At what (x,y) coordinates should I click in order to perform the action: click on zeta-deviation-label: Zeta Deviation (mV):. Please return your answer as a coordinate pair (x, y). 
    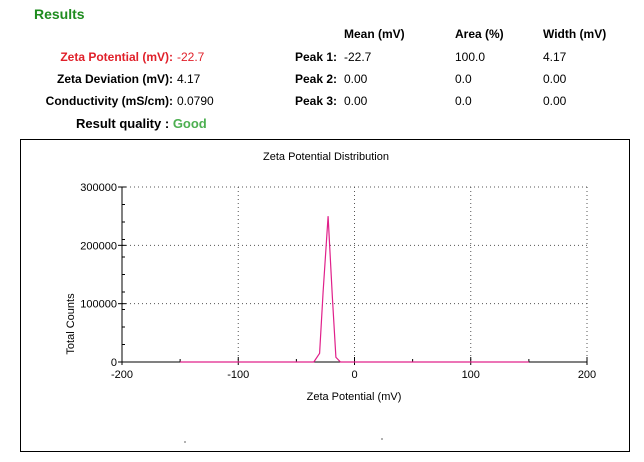
    Looking at the image, I should click on (114, 79).